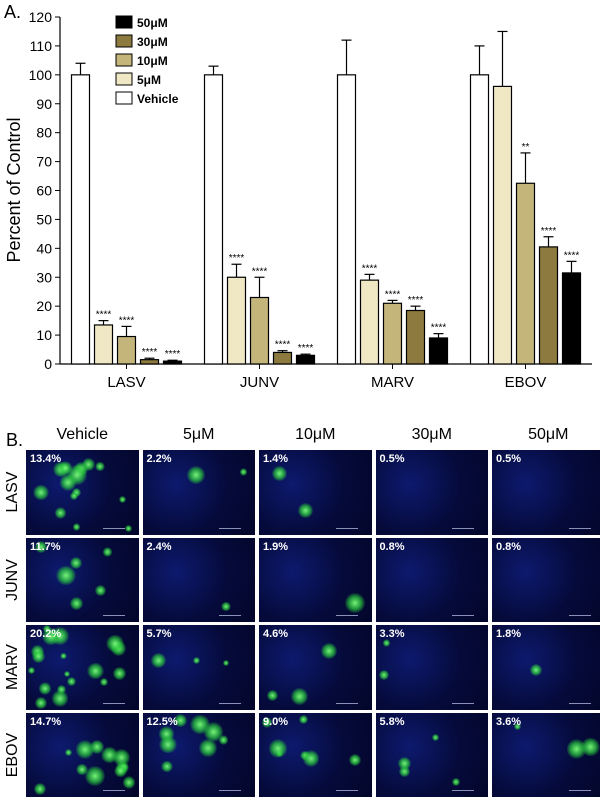 This screenshot has height=800, width=600. Describe the element at coordinates (546, 754) in the screenshot. I see `micrograph-image: 3.6%` at that location.